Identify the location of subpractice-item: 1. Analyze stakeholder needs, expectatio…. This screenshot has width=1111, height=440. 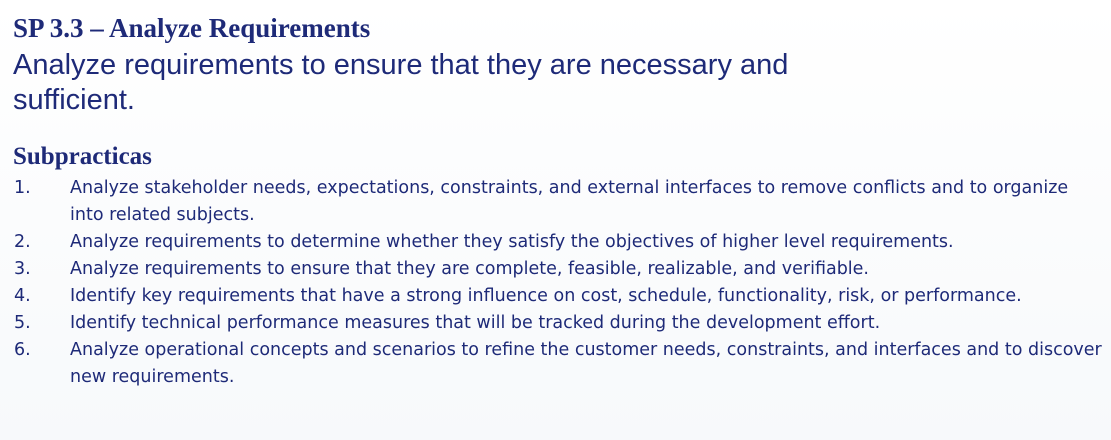
(559, 202).